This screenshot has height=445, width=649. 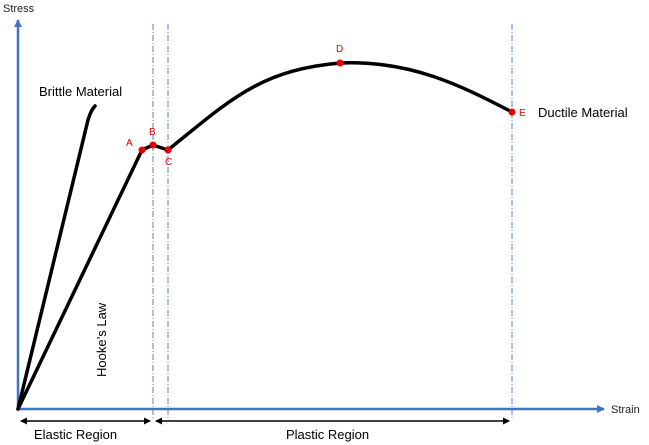 What do you see at coordinates (625, 410) in the screenshot?
I see `x-axis-label: Strain` at bounding box center [625, 410].